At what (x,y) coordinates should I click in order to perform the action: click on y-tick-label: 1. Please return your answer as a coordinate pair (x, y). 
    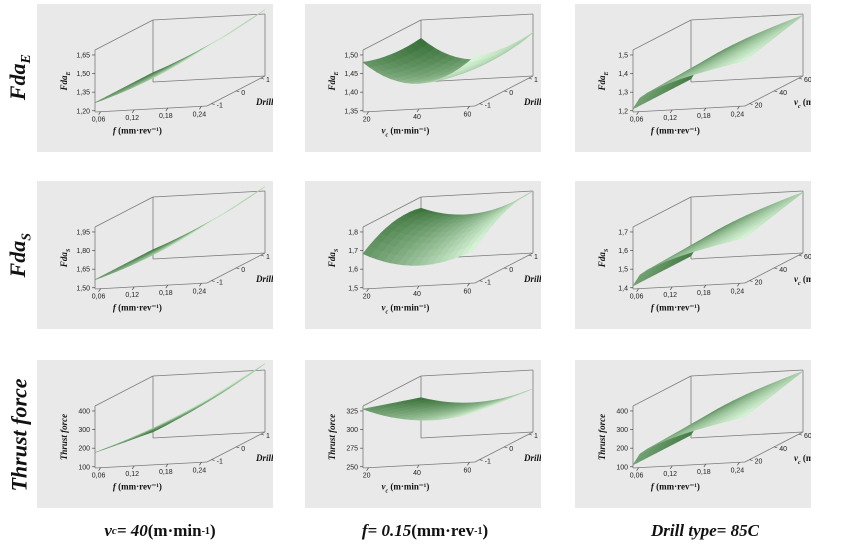
    Looking at the image, I should click on (536, 257).